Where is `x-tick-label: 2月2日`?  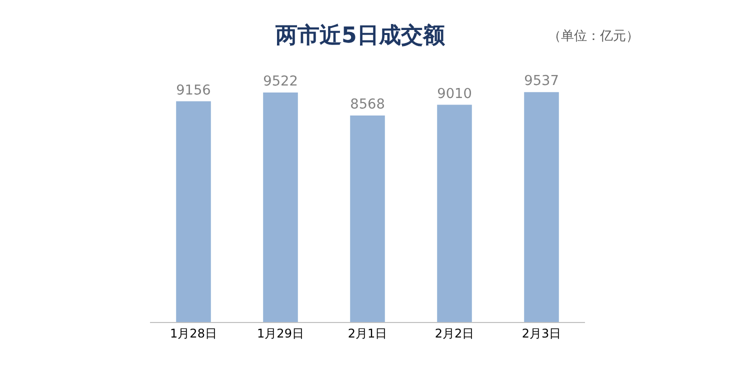
x-tick-label: 2月2日 is located at coordinates (454, 333).